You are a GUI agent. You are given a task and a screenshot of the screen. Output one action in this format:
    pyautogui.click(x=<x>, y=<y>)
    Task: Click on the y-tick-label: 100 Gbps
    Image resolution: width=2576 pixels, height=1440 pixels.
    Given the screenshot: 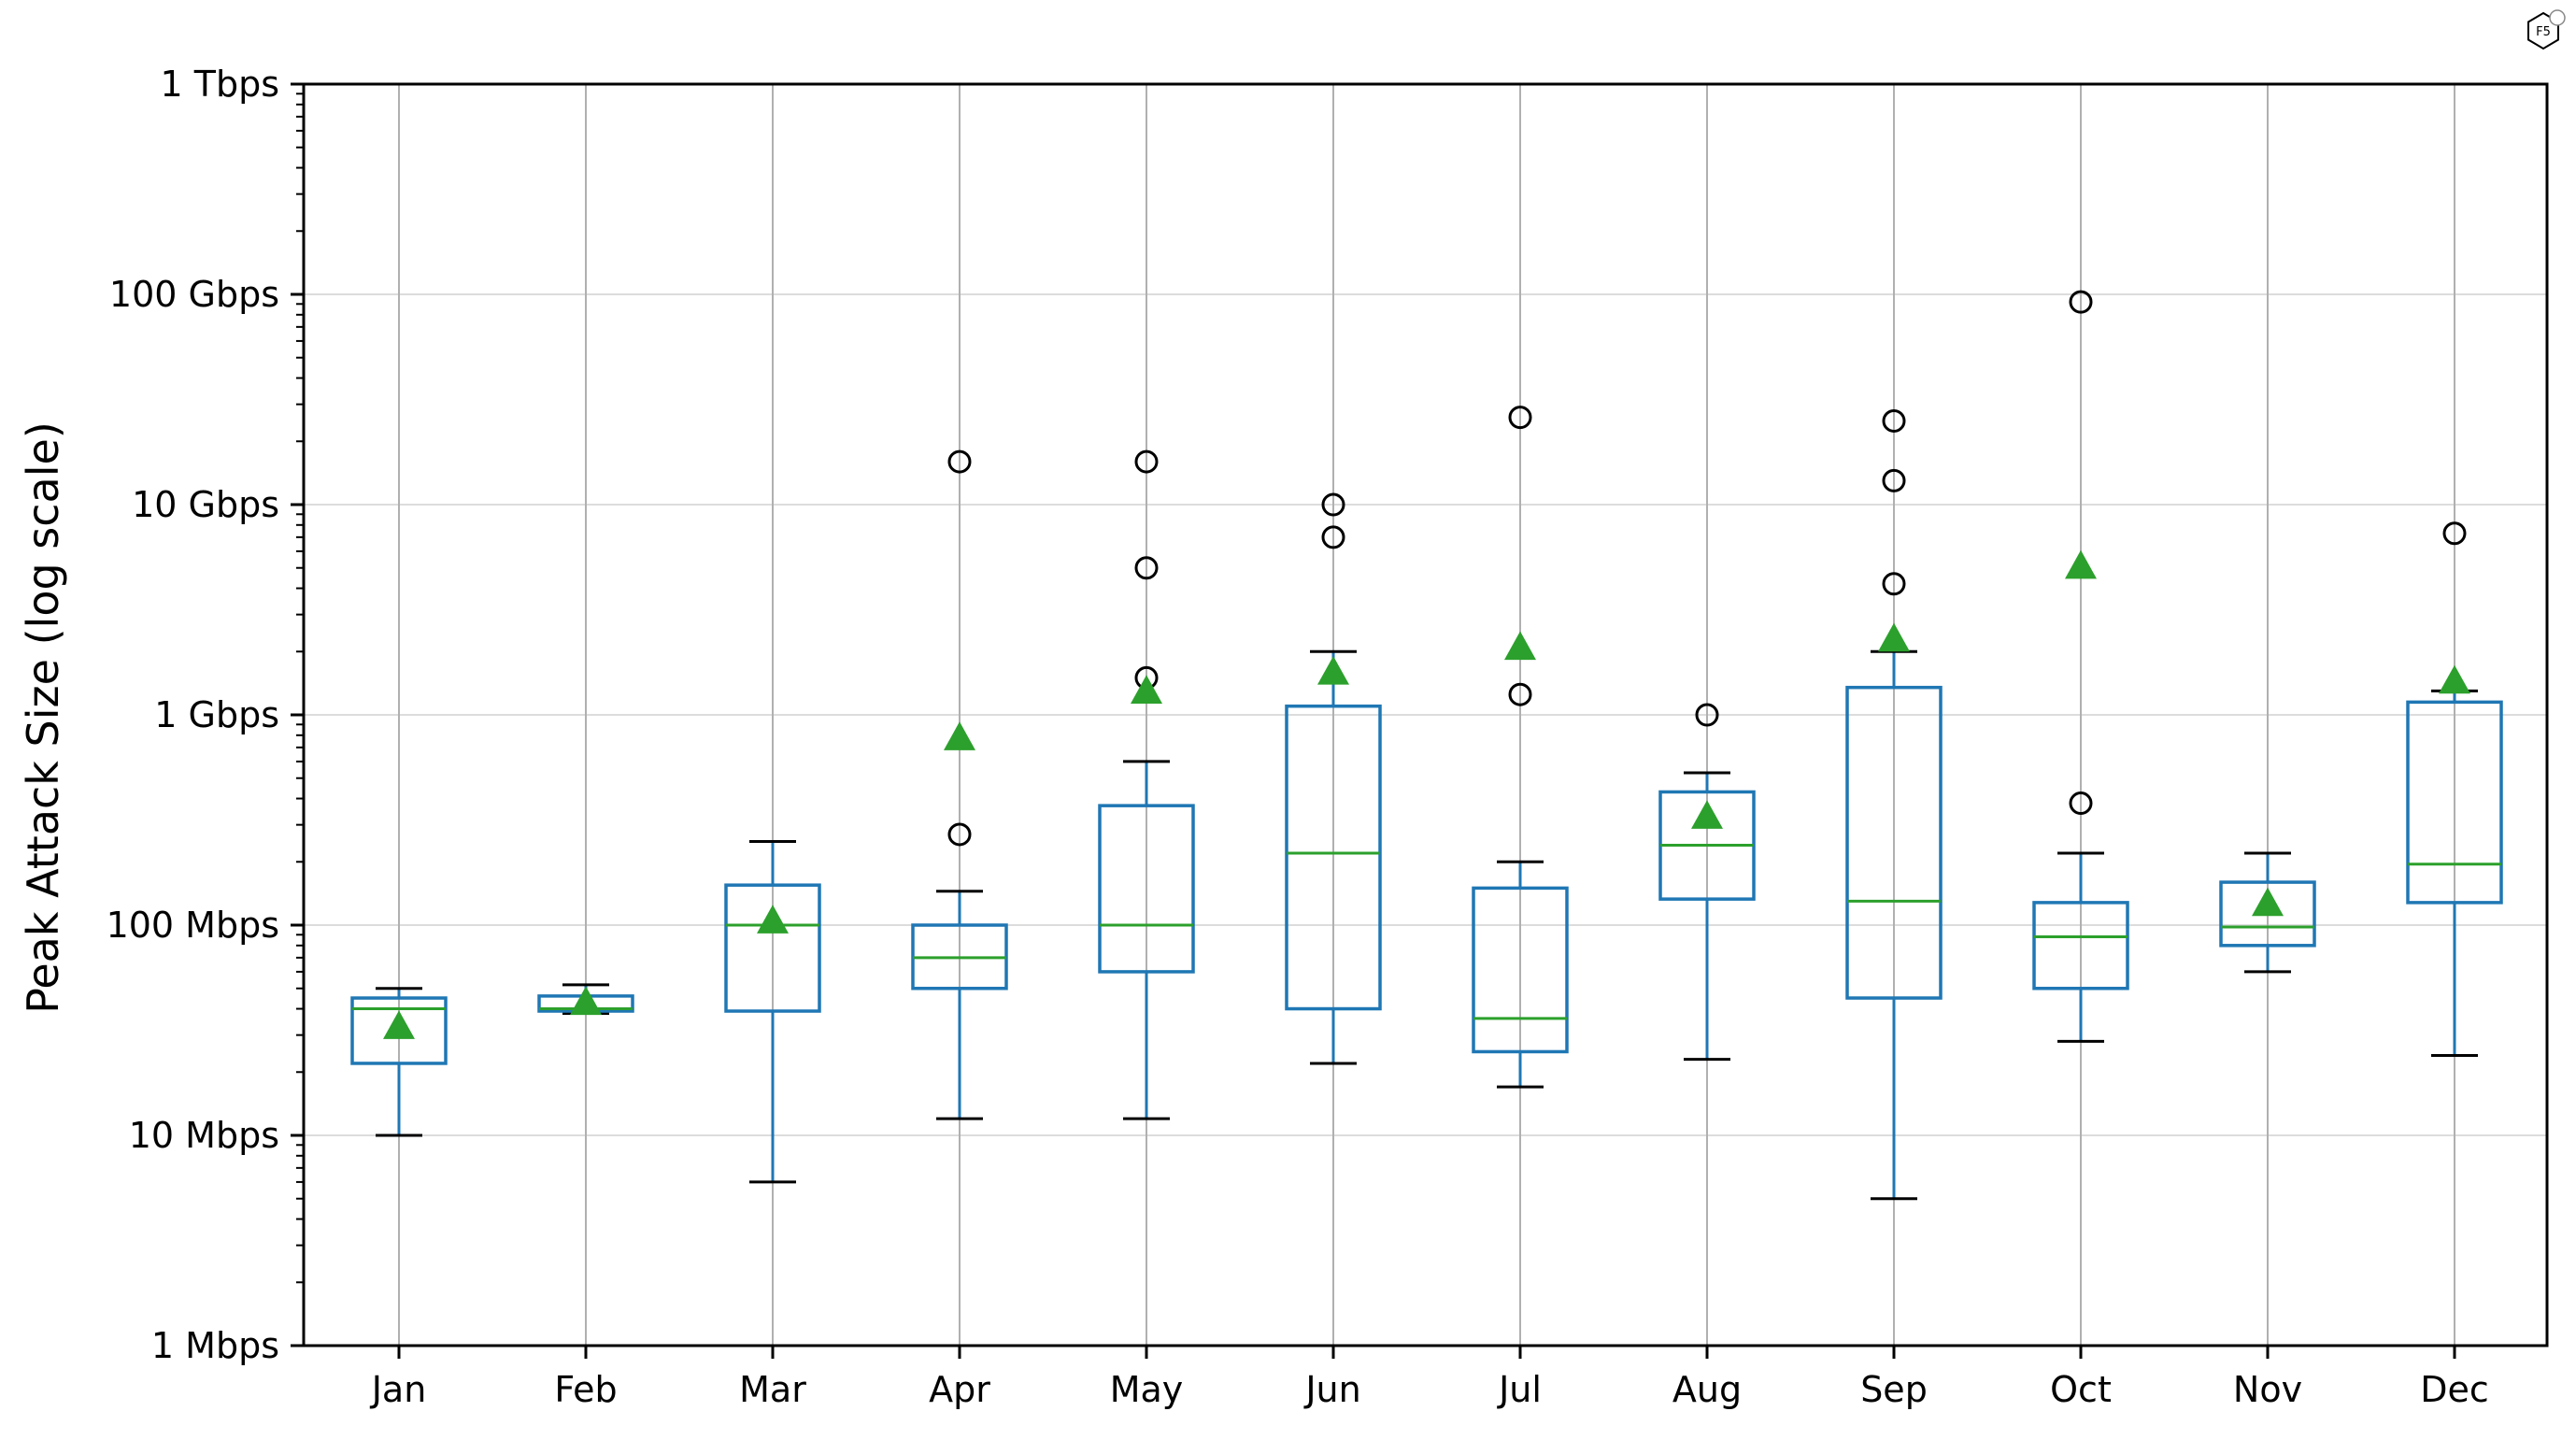 What is the action you would take?
    pyautogui.click(x=194, y=294)
    